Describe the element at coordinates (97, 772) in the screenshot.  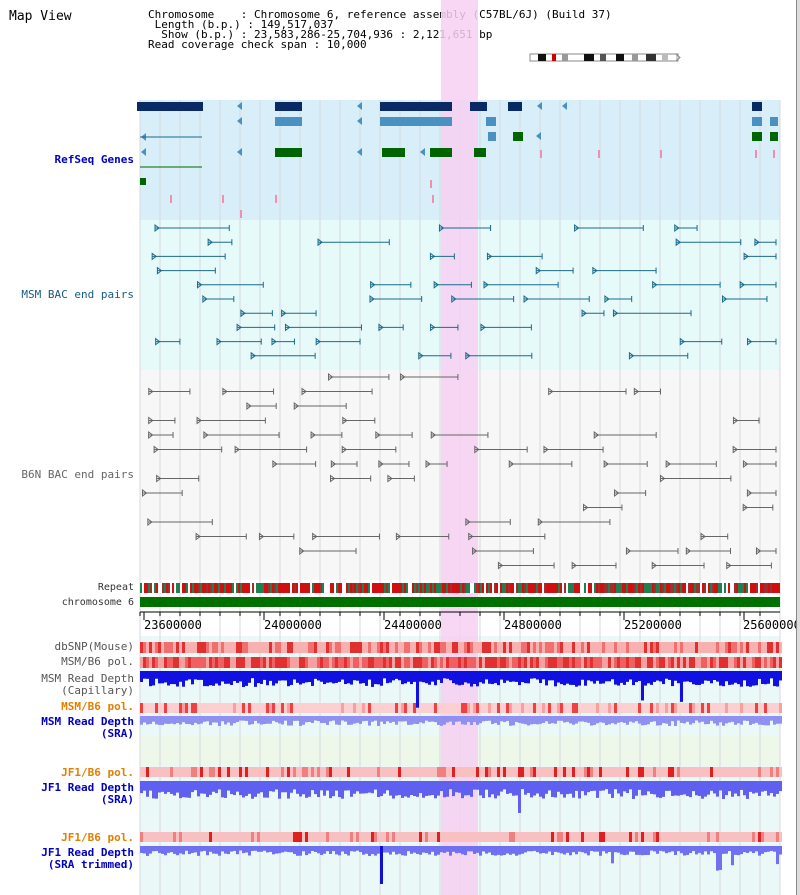
I see `track-label-jf1-pol: JF1/B6 pol.` at that location.